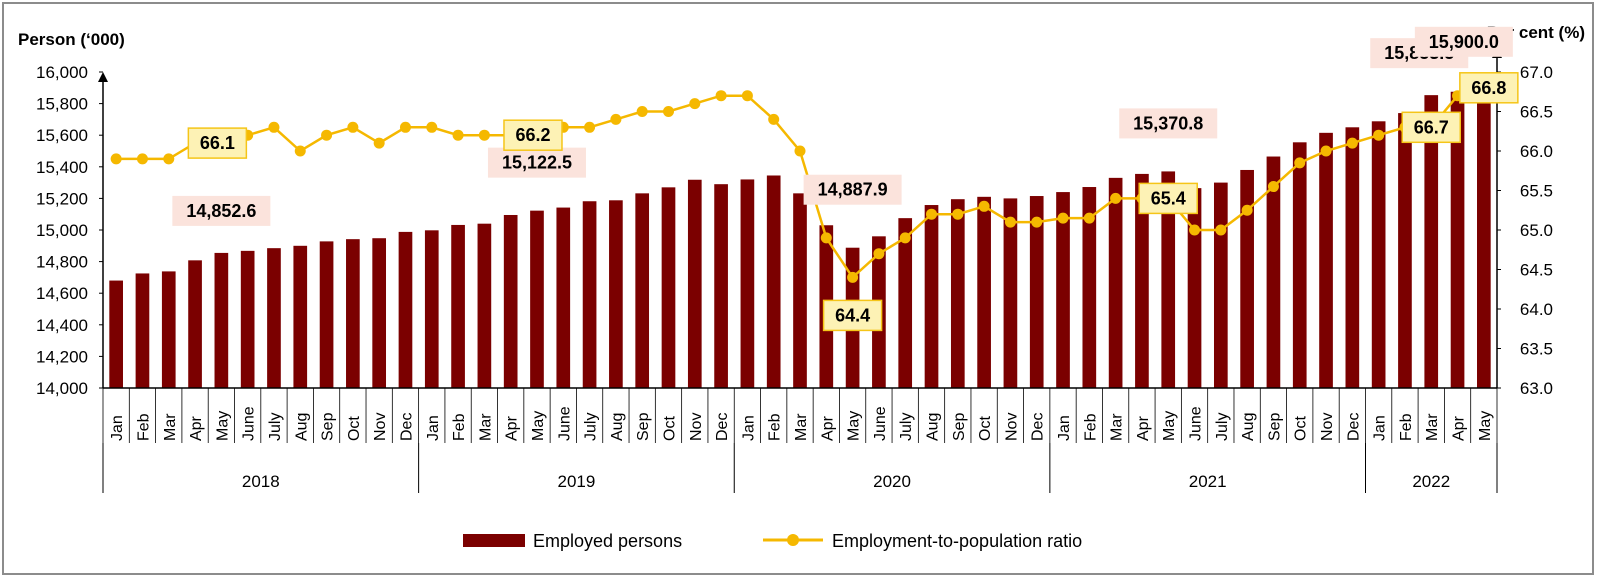 This screenshot has width=1600, height=581. I want to click on legend-label-employed: Employed persons, so click(607, 541).